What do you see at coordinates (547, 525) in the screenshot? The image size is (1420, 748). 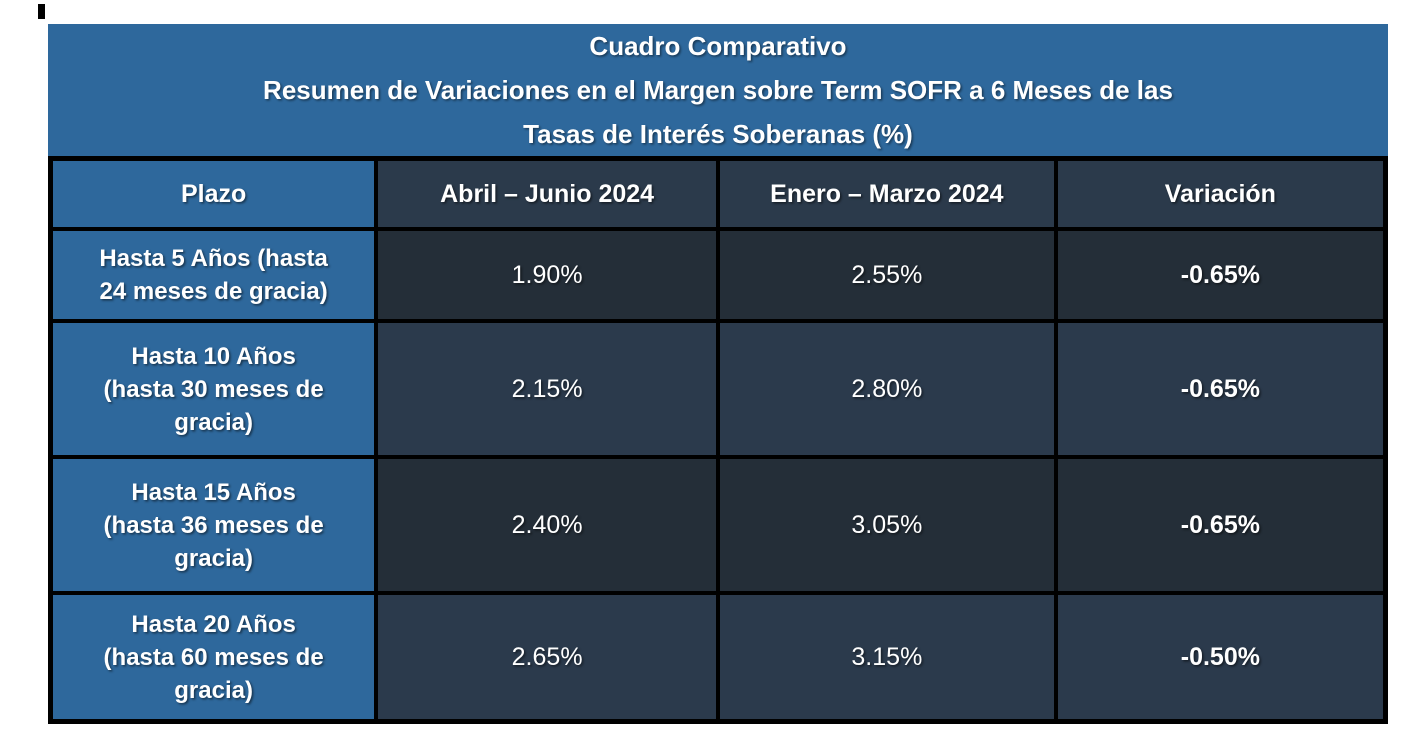 I see `abril-junio-value: 2.40%` at bounding box center [547, 525].